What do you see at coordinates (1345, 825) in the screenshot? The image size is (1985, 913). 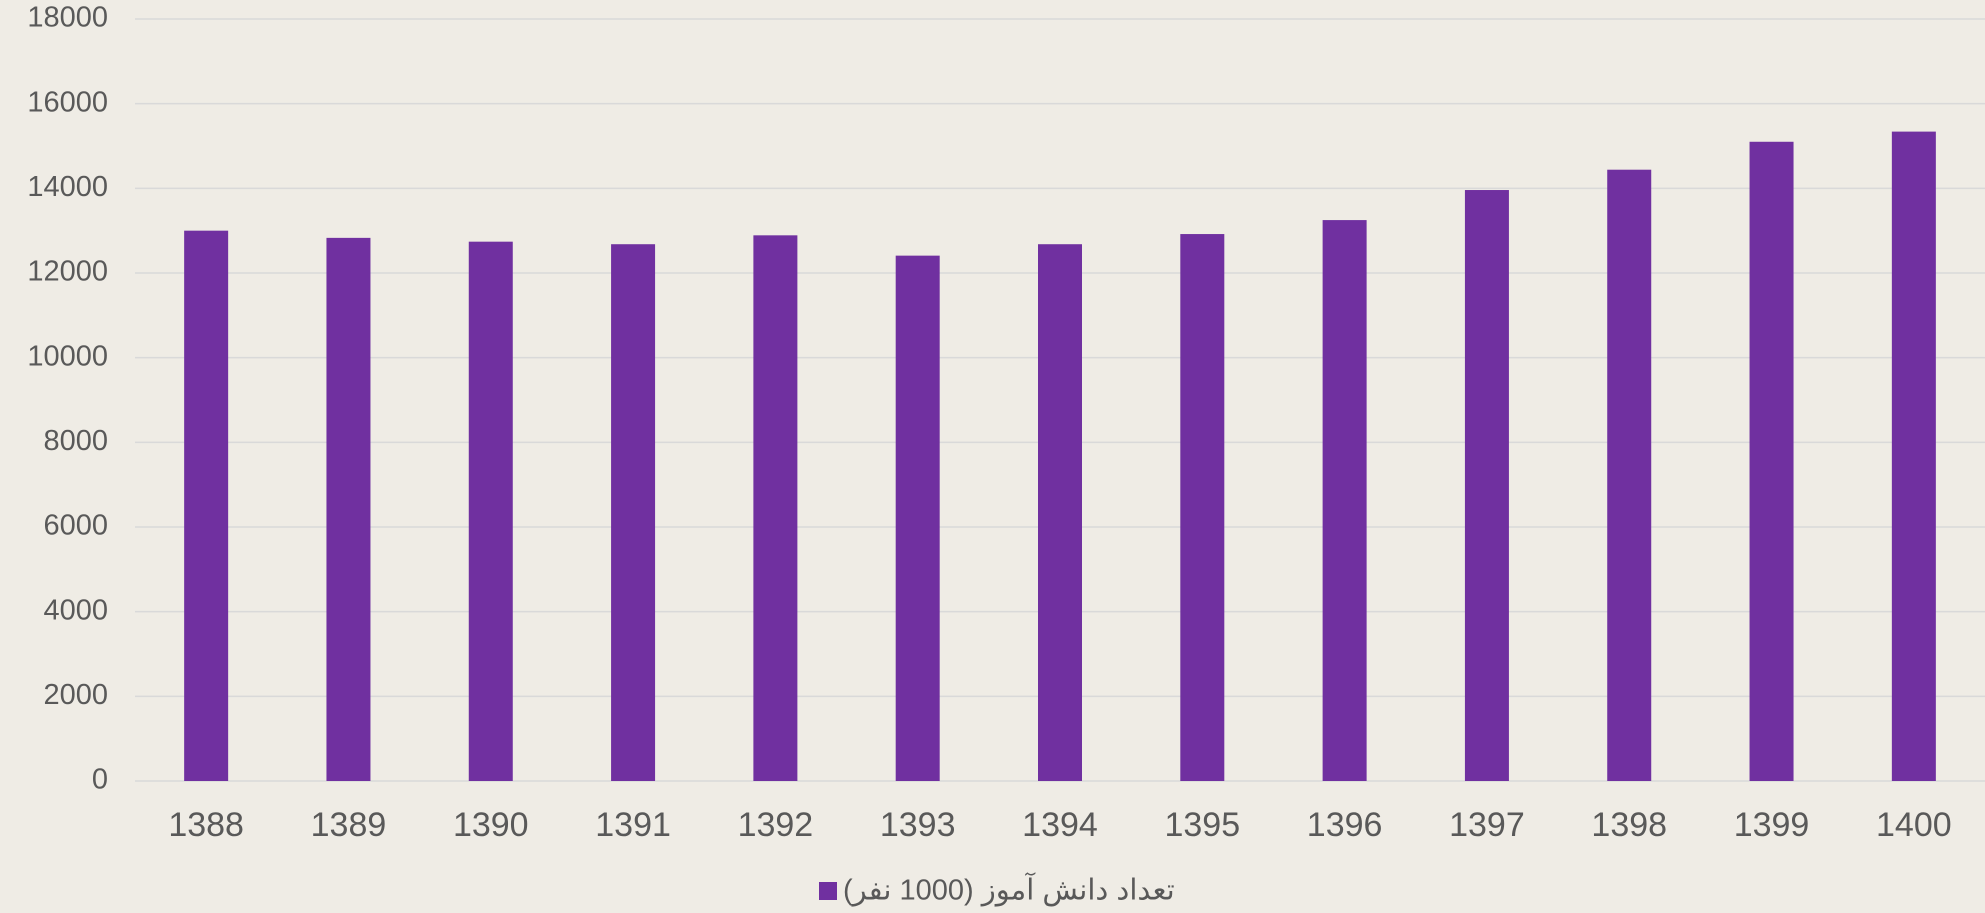 I see `x-tick-label: 1396` at bounding box center [1345, 825].